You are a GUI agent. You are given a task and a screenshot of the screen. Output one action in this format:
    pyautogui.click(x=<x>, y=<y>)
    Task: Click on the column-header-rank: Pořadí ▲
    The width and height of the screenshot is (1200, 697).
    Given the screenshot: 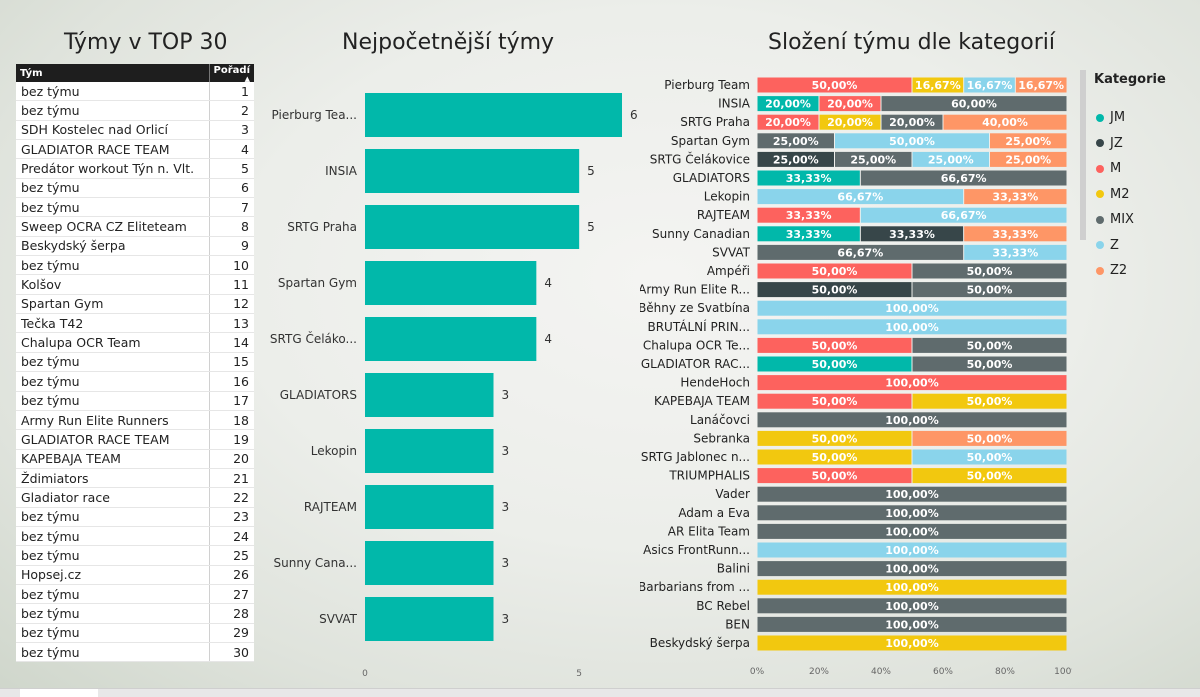 What is the action you would take?
    pyautogui.click(x=231, y=73)
    